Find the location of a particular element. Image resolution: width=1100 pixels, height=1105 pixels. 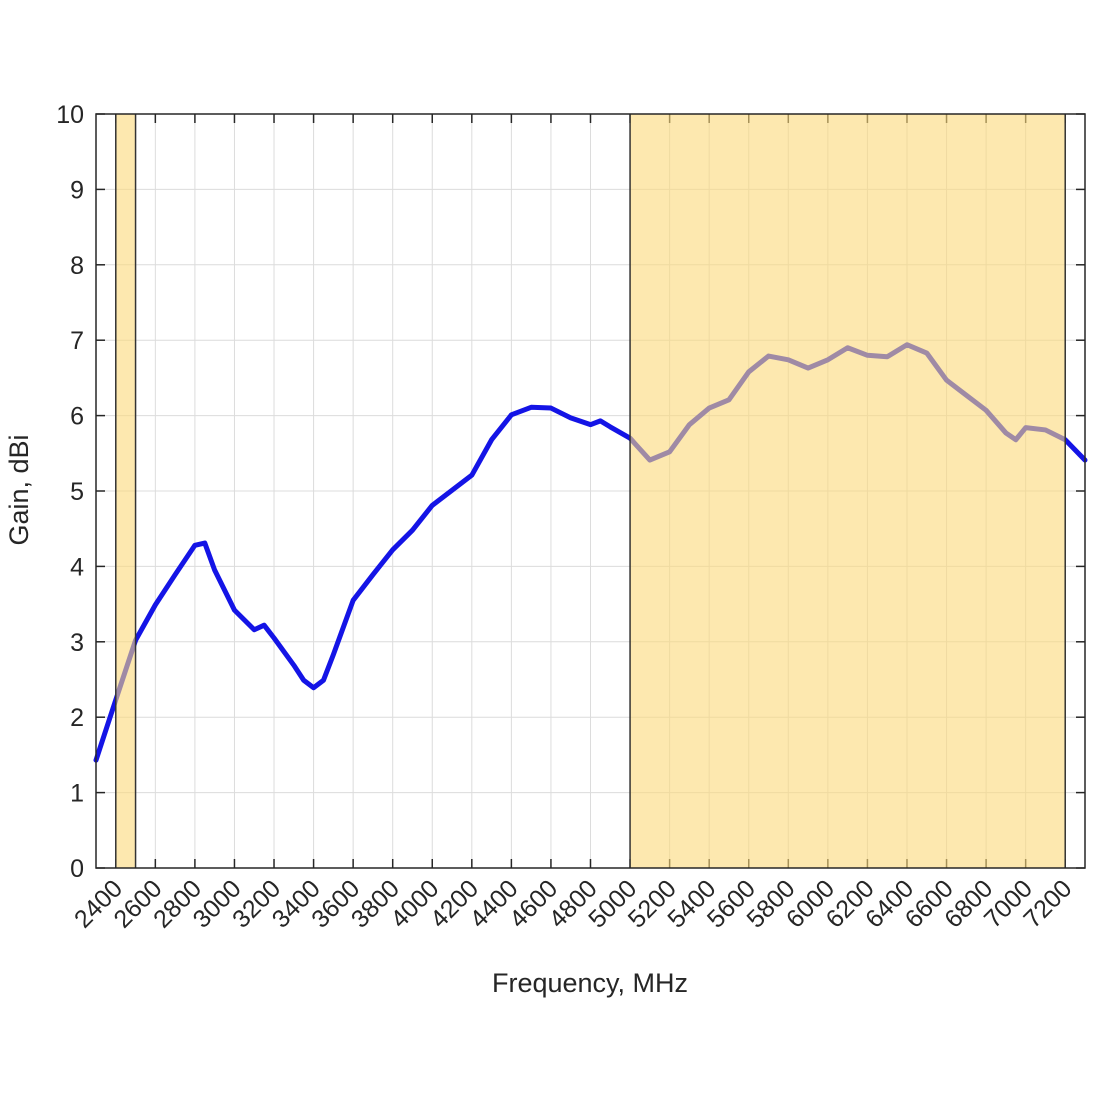

y-tick-label: 5 is located at coordinates (77, 492).